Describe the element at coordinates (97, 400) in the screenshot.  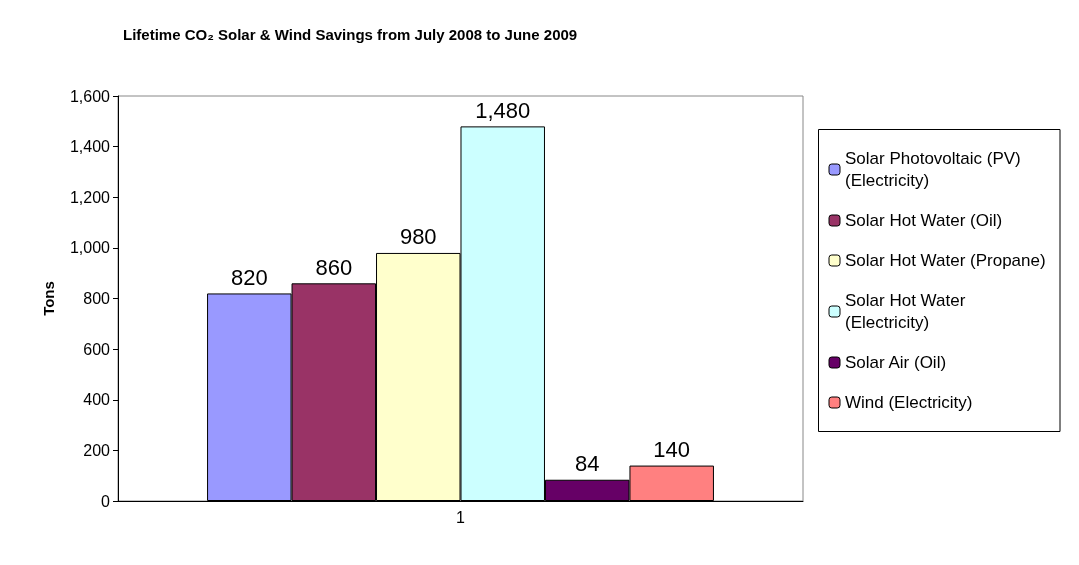
I see `y-tick-label: 400` at that location.